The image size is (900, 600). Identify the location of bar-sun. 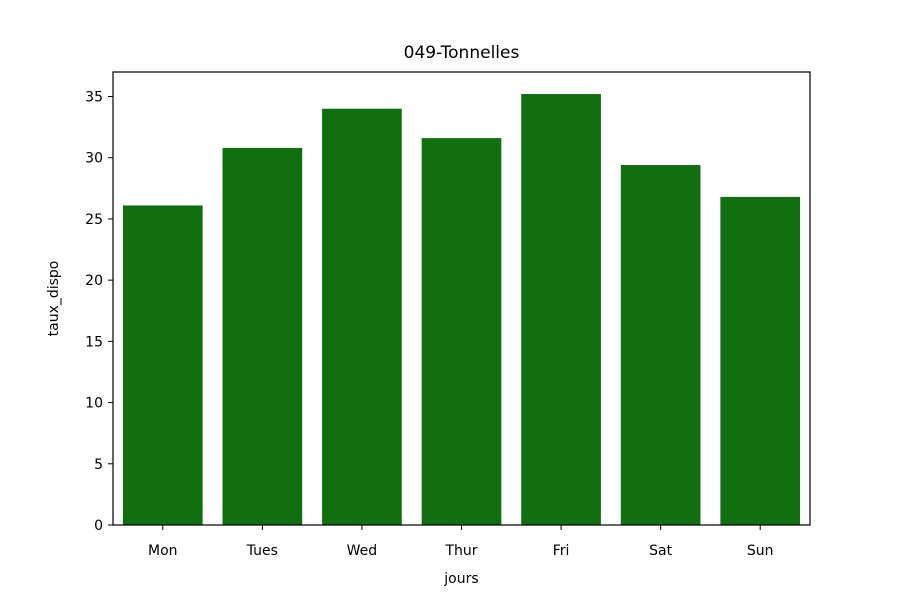
(760, 360).